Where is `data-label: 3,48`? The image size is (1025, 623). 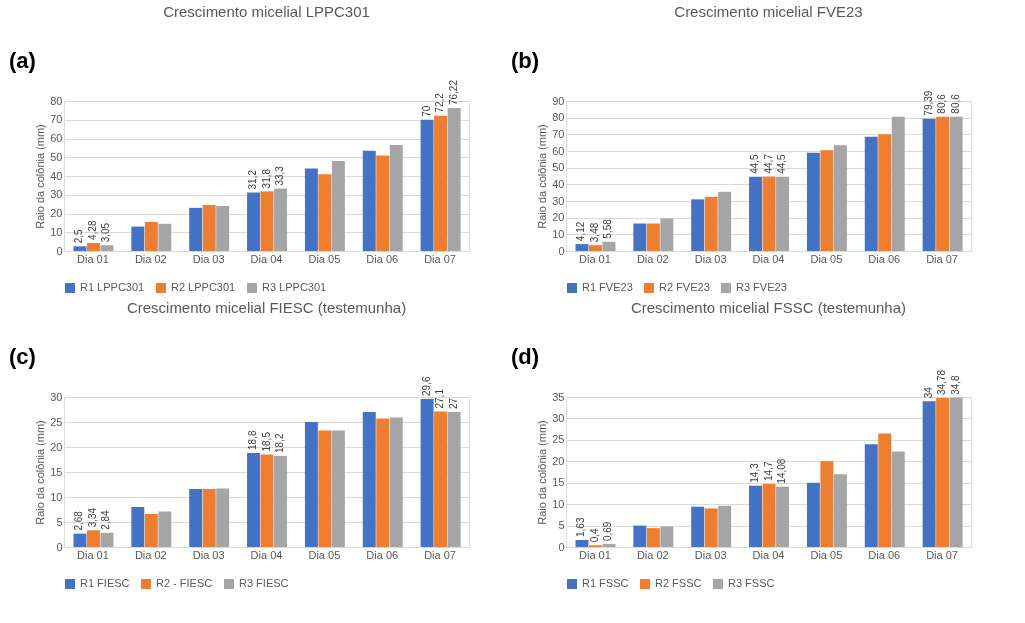
data-label: 3,48 is located at coordinates (594, 232).